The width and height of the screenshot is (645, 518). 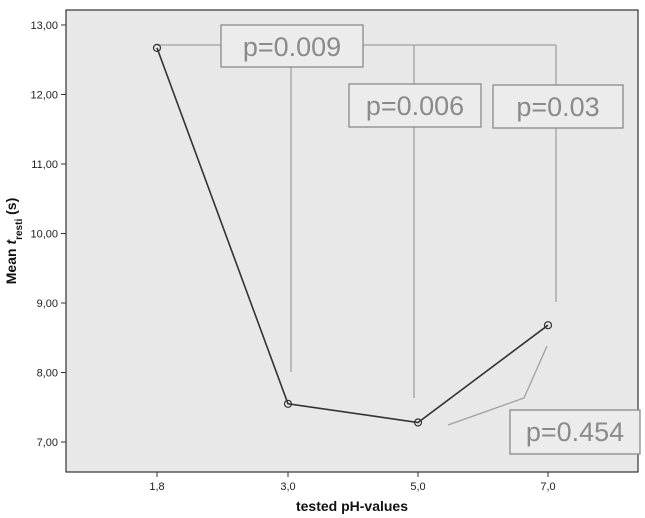 I want to click on annotation-label-p0009: p=0.009, so click(x=292, y=47).